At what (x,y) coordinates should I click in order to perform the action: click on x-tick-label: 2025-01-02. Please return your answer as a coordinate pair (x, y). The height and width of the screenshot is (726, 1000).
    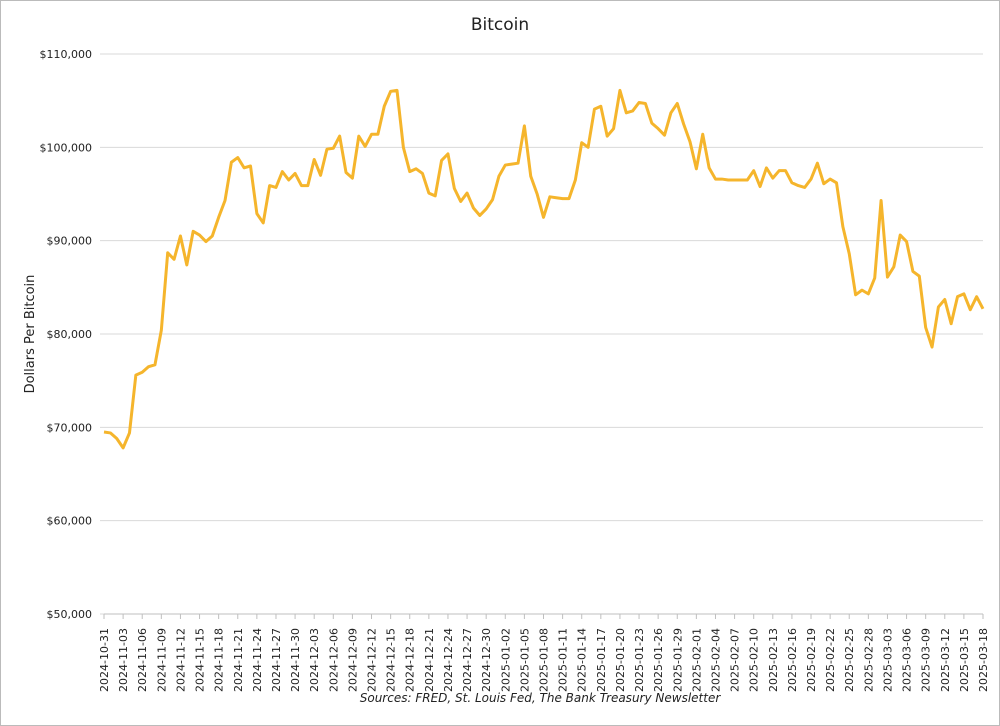
    Looking at the image, I should click on (505, 660).